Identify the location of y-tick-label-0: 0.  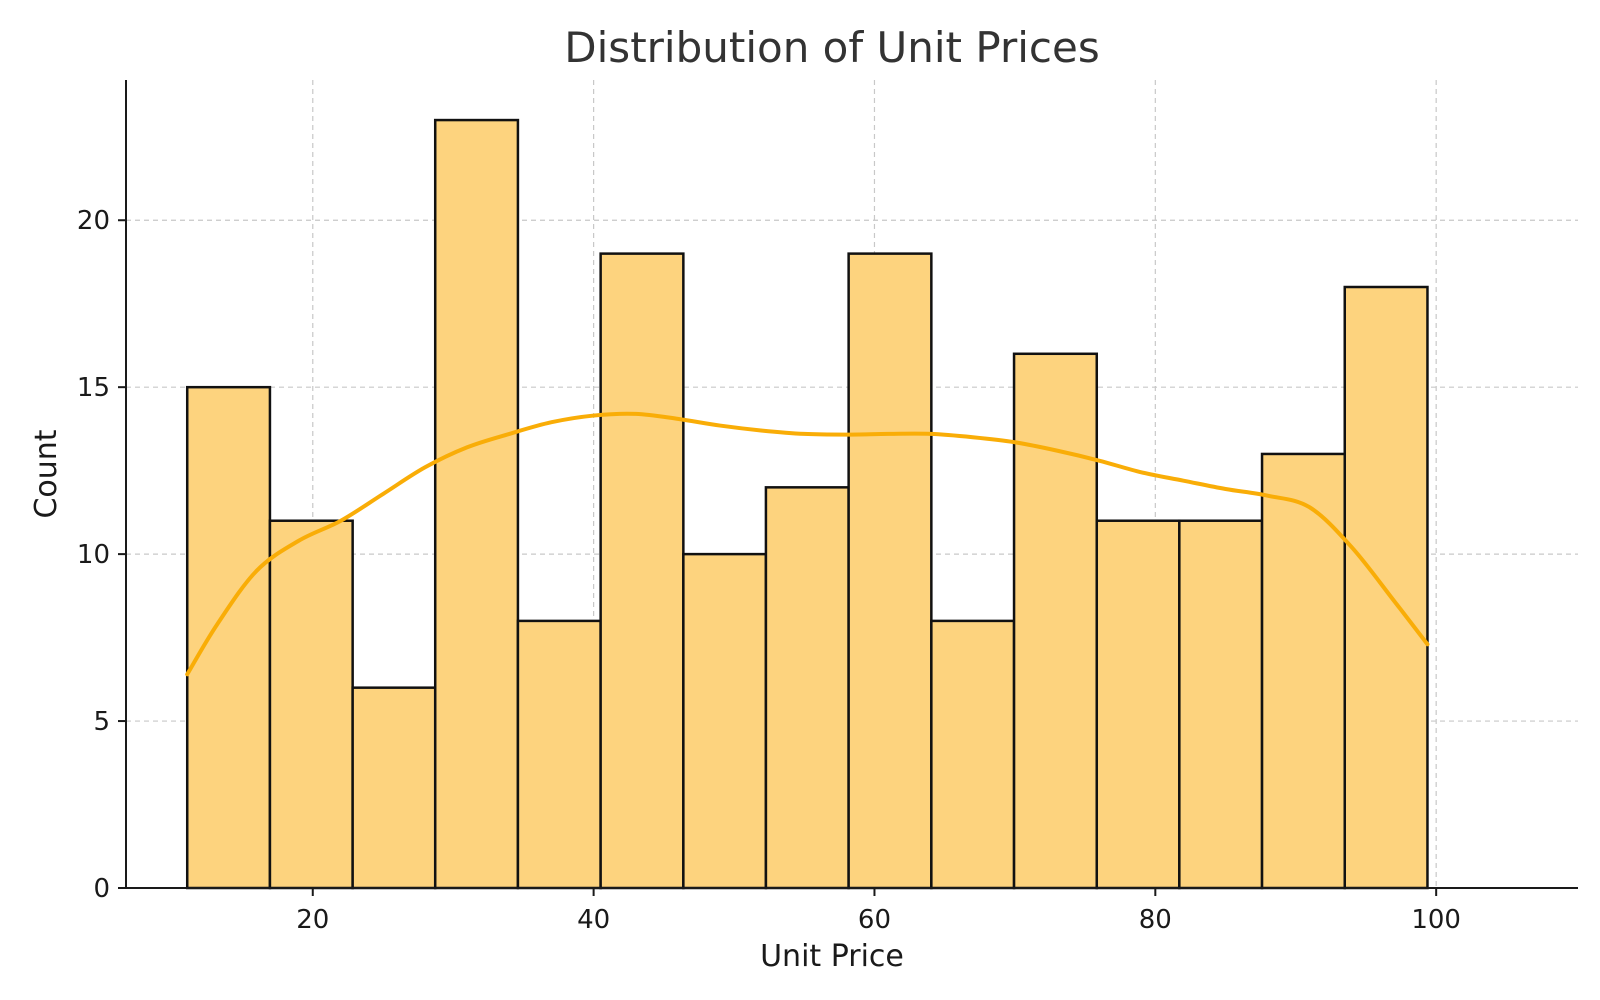
(101, 889).